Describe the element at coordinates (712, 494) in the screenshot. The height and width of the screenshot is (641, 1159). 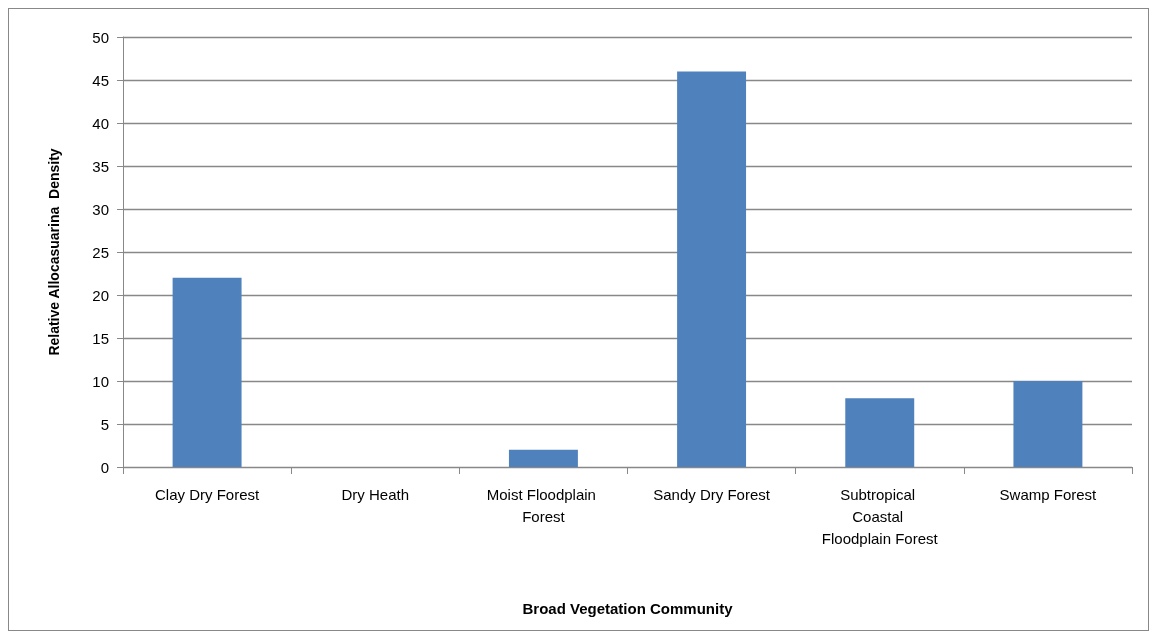
I see `x-tick-label: Sandy Dry Forest` at that location.